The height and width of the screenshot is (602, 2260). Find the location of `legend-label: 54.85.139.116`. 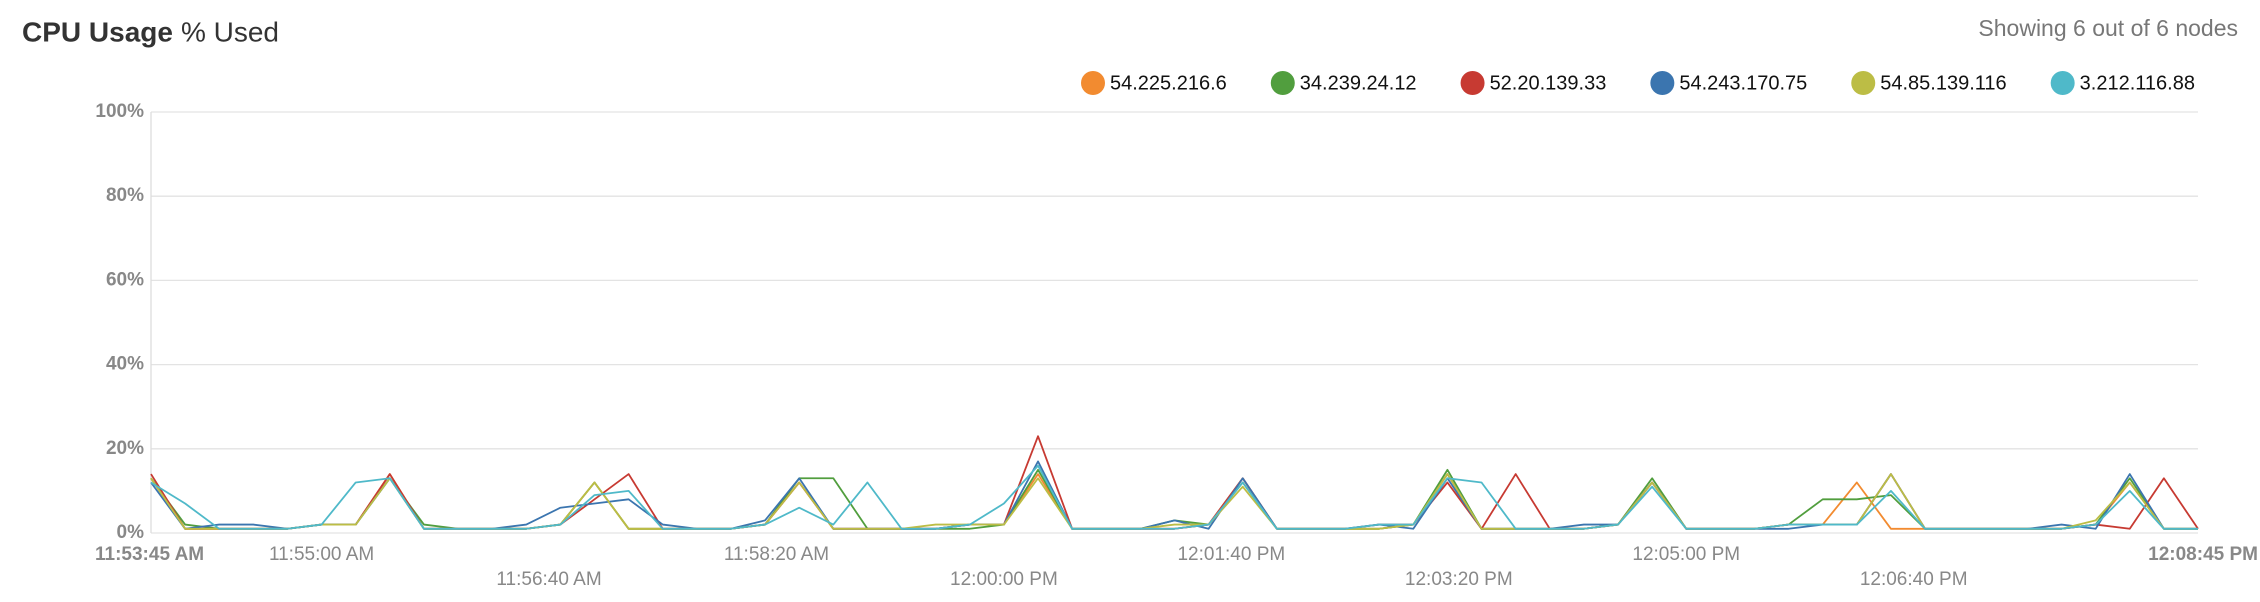

legend-label: 54.85.139.116 is located at coordinates (1943, 83).